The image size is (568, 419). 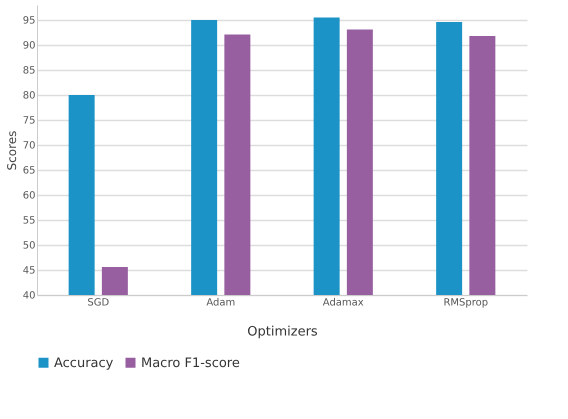 I want to click on y-tick-label: 40, so click(x=29, y=296).